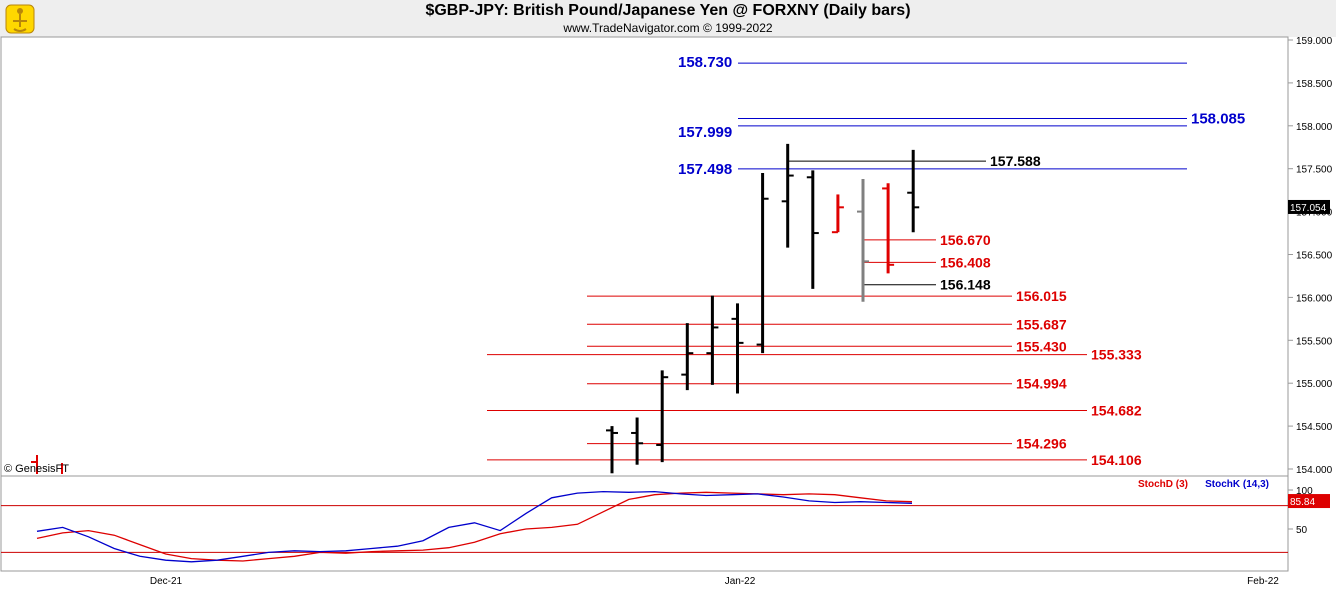 This screenshot has width=1336, height=591. I want to click on y-tick-label: 158.000, so click(1314, 127).